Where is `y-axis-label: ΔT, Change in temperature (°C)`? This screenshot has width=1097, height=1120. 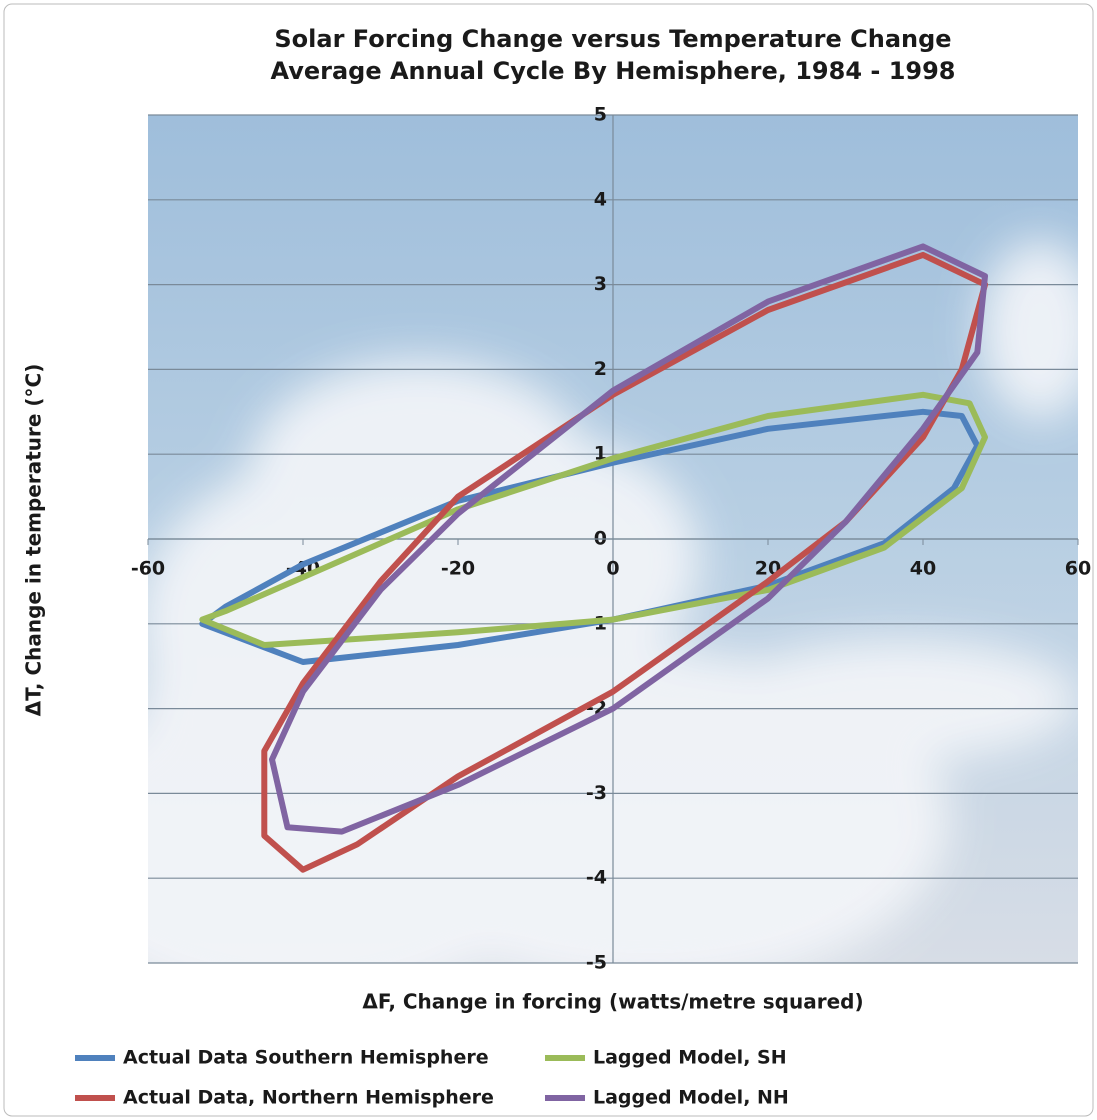
y-axis-label: ΔT, Change in temperature (°C) is located at coordinates (34, 540).